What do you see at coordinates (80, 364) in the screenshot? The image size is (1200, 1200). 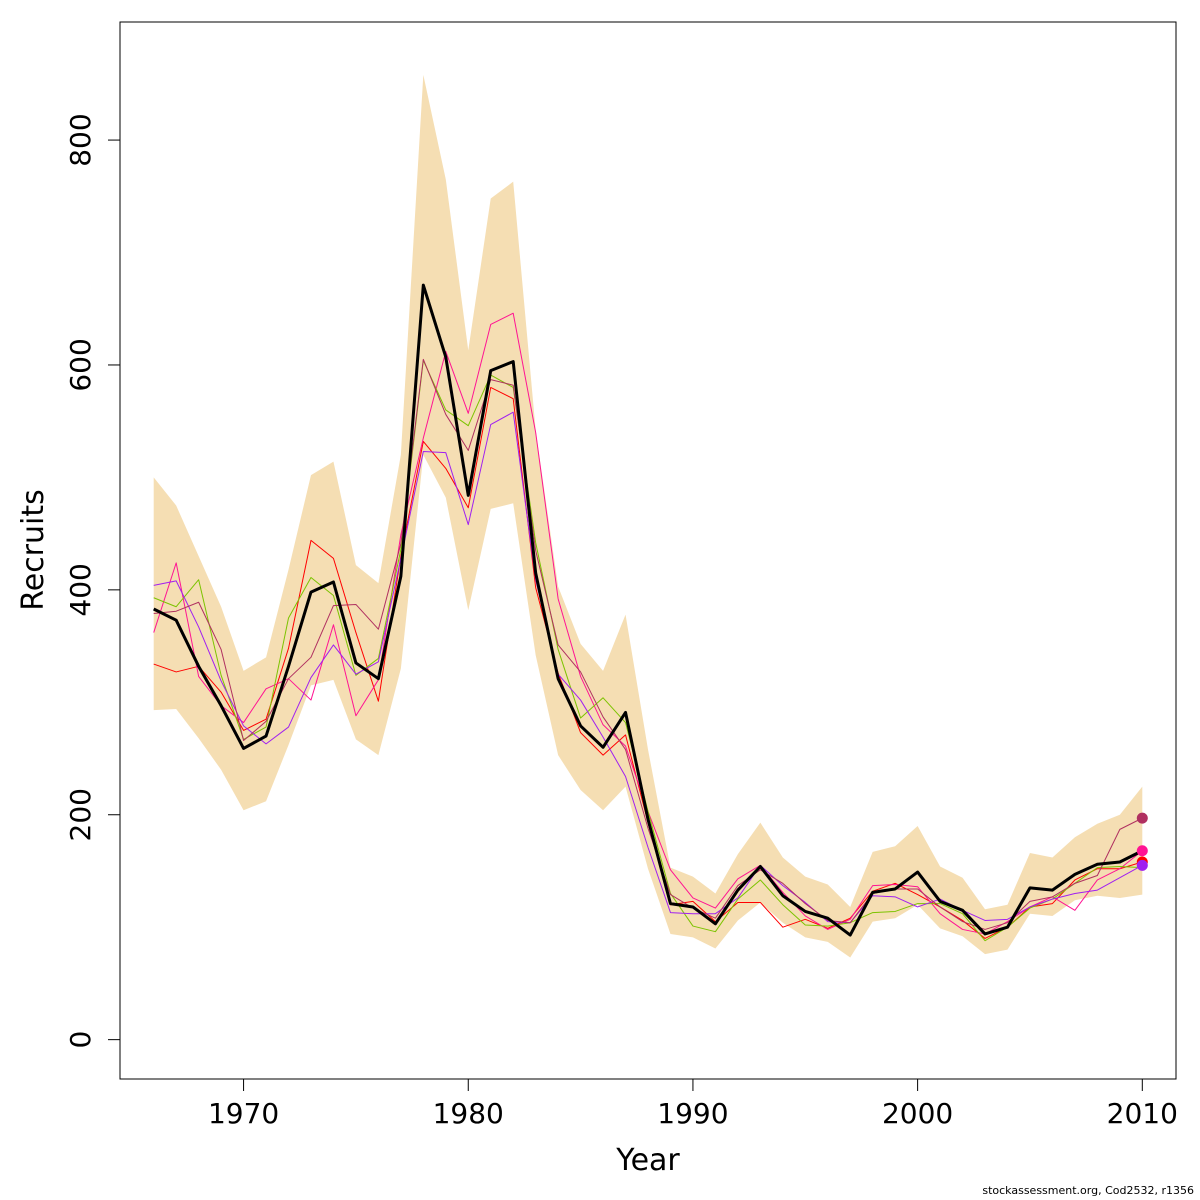 I see `y-tick-label: 600` at bounding box center [80, 364].